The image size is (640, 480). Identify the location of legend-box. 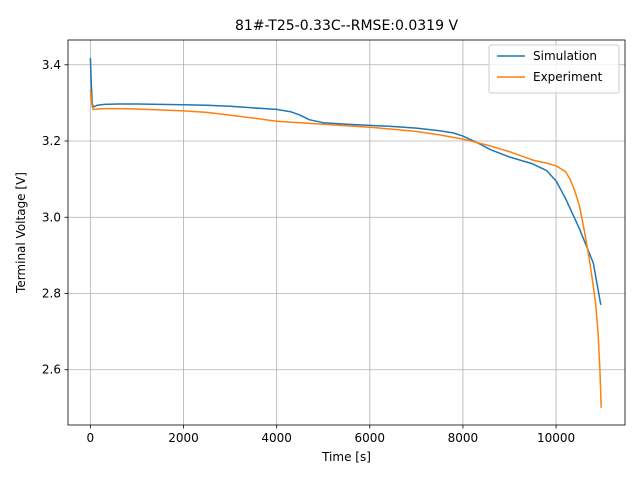
(554, 69).